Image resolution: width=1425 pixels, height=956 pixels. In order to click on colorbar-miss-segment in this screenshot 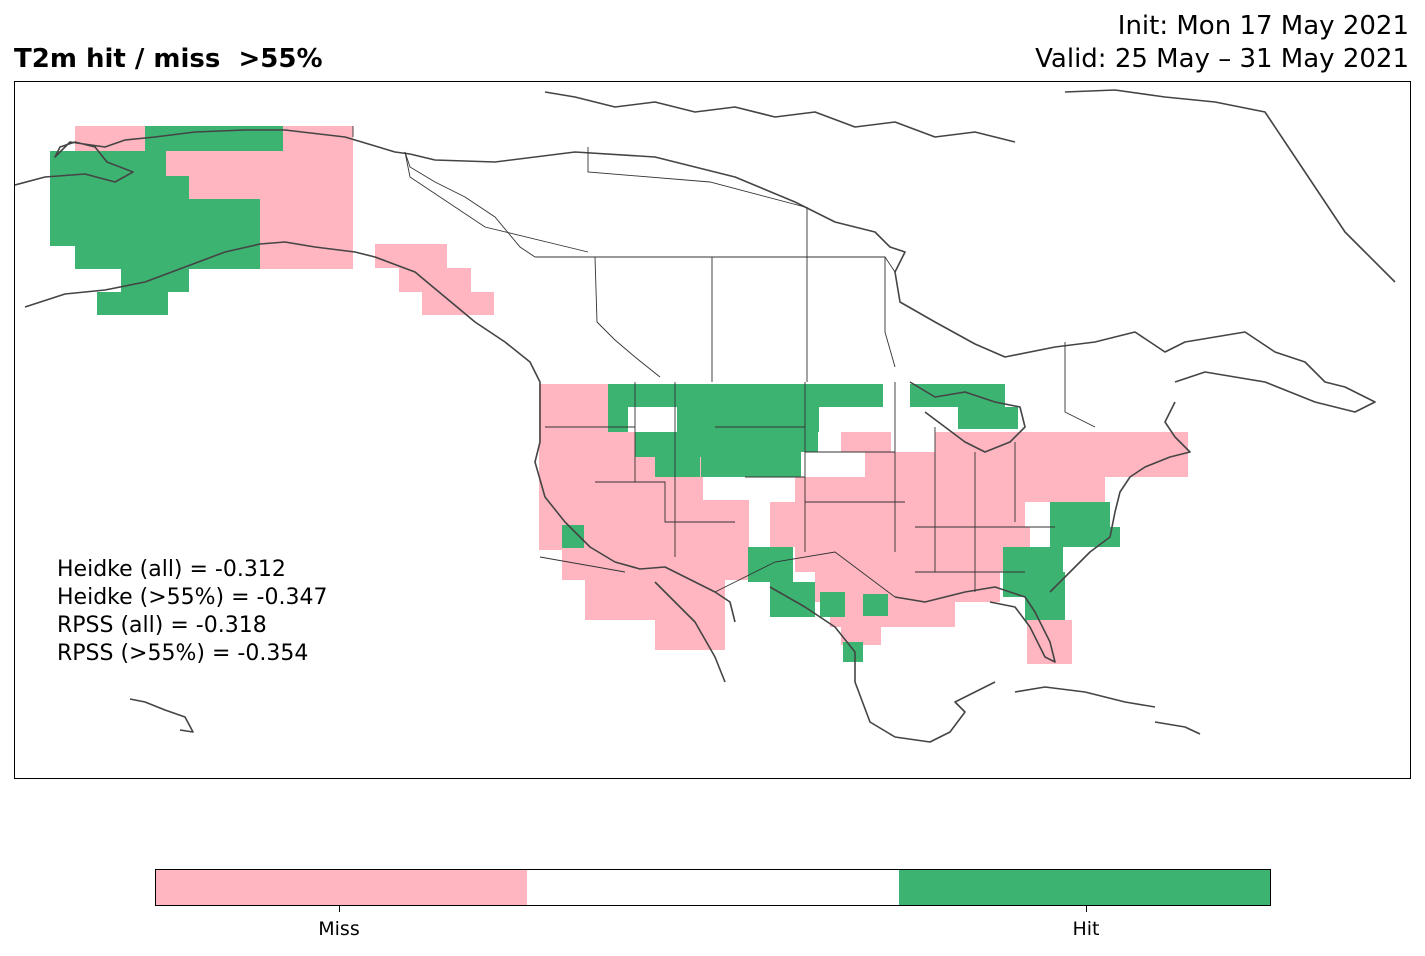, I will do `click(342, 887)`.